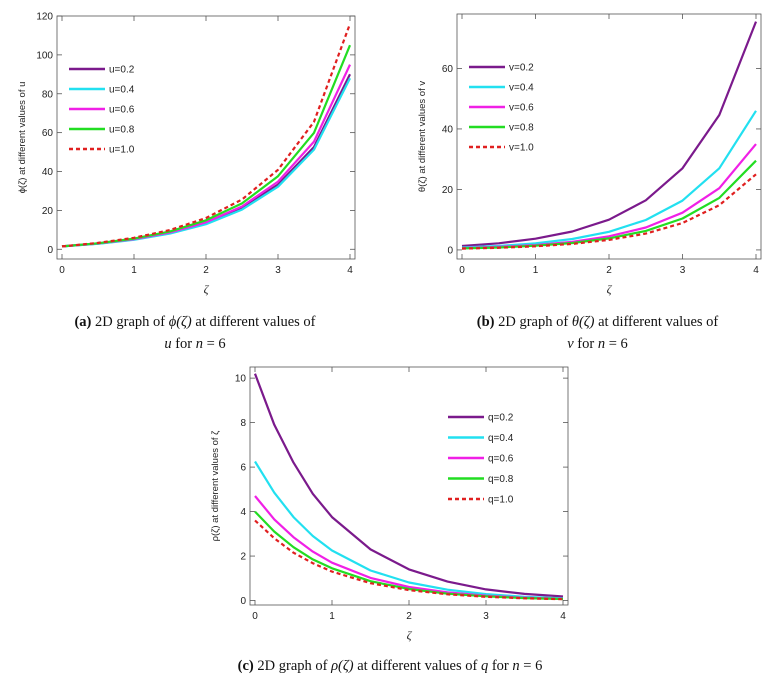  I want to click on caption-b-for: for, so click(586, 344).